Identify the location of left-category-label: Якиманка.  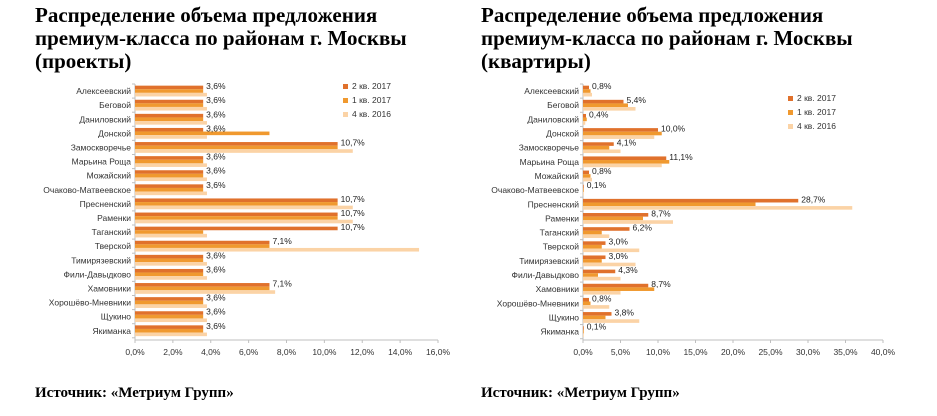
(111, 331).